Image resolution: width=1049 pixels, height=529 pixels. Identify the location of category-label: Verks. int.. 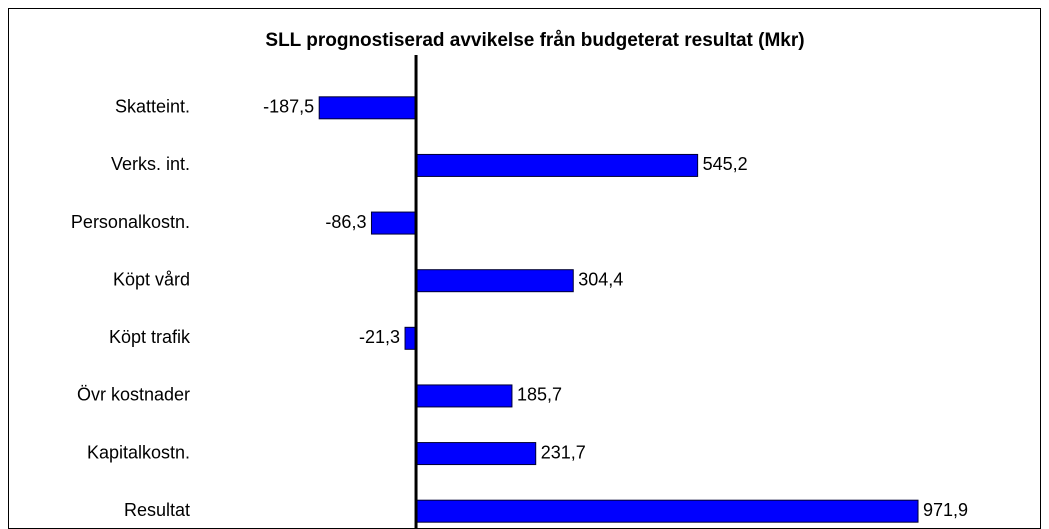
(150, 164).